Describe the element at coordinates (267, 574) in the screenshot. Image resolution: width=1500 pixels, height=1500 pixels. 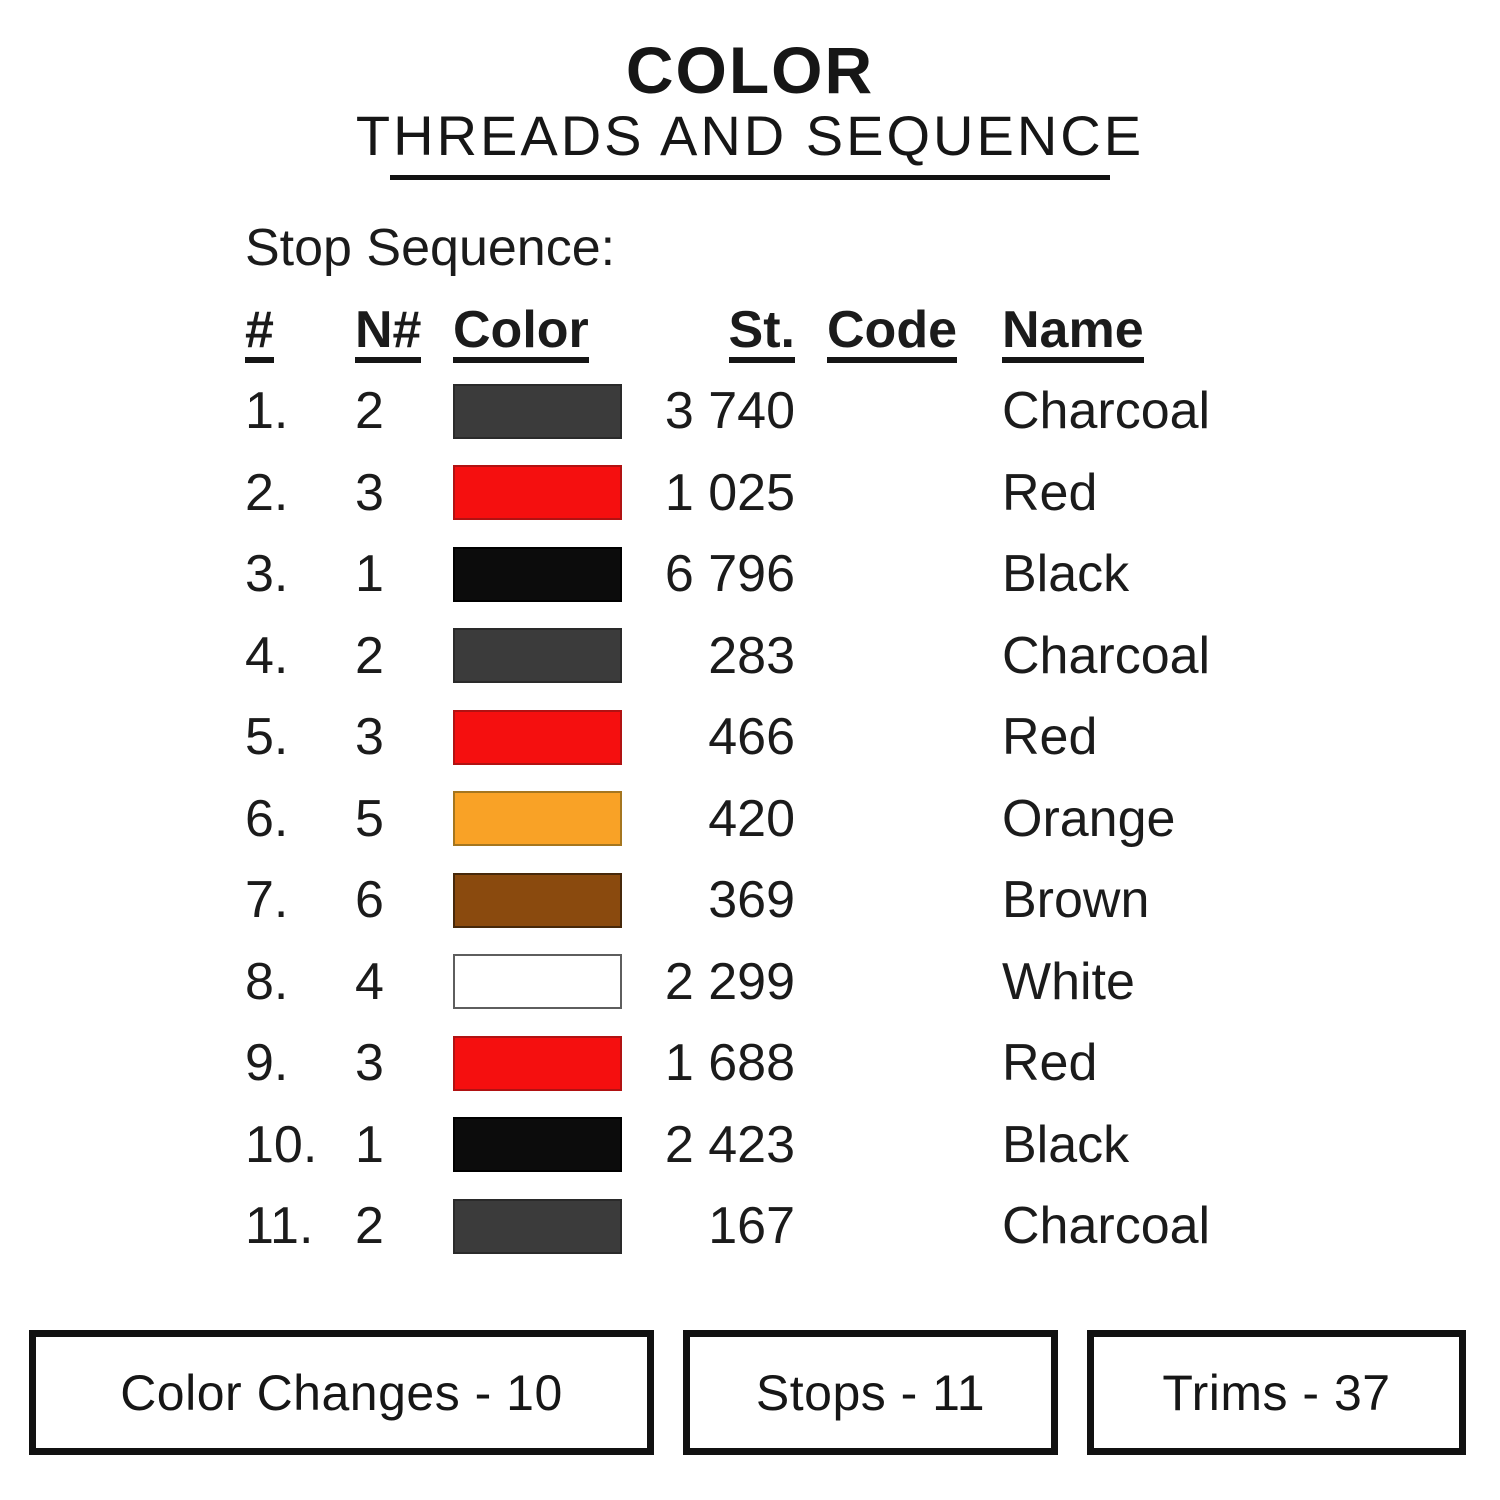
I see `row-number: 3.` at that location.